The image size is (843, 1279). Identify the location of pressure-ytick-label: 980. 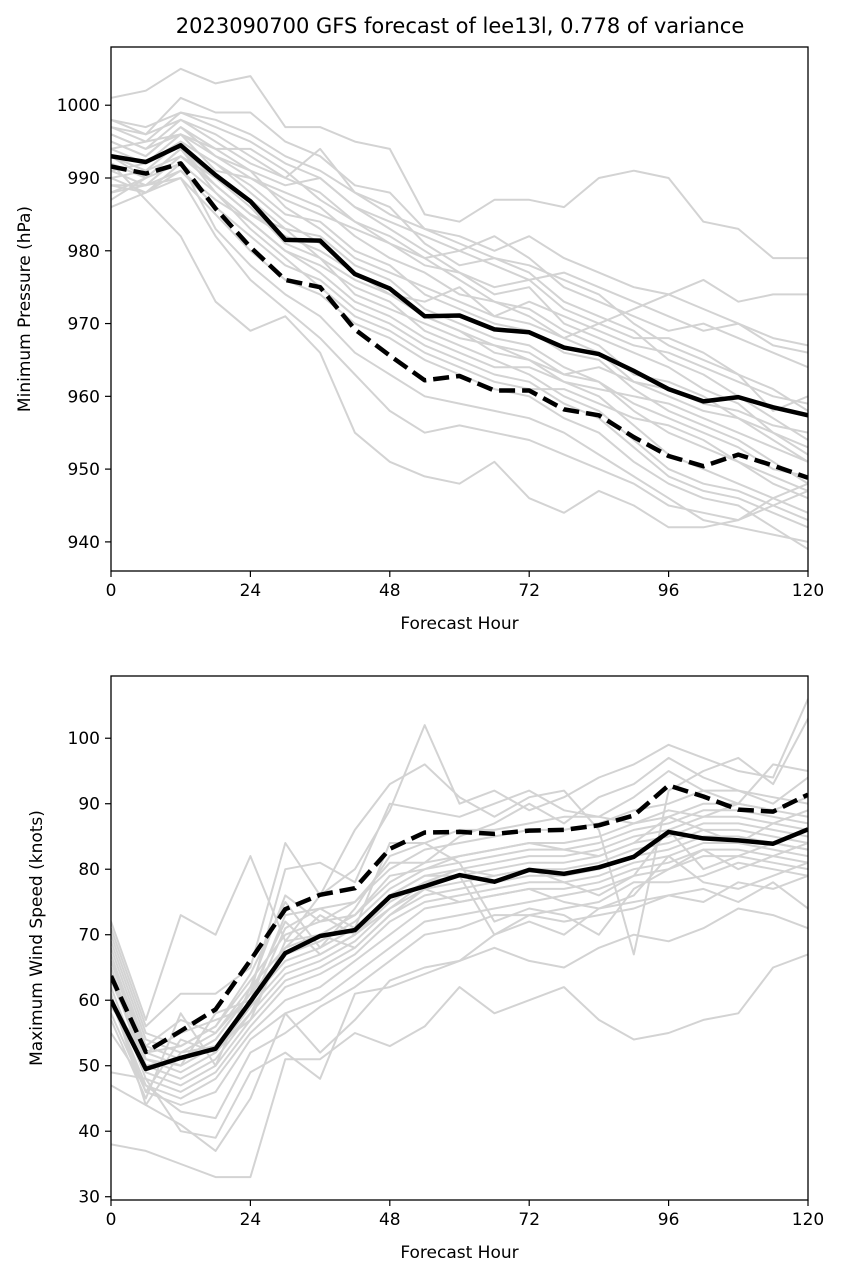
(84, 252).